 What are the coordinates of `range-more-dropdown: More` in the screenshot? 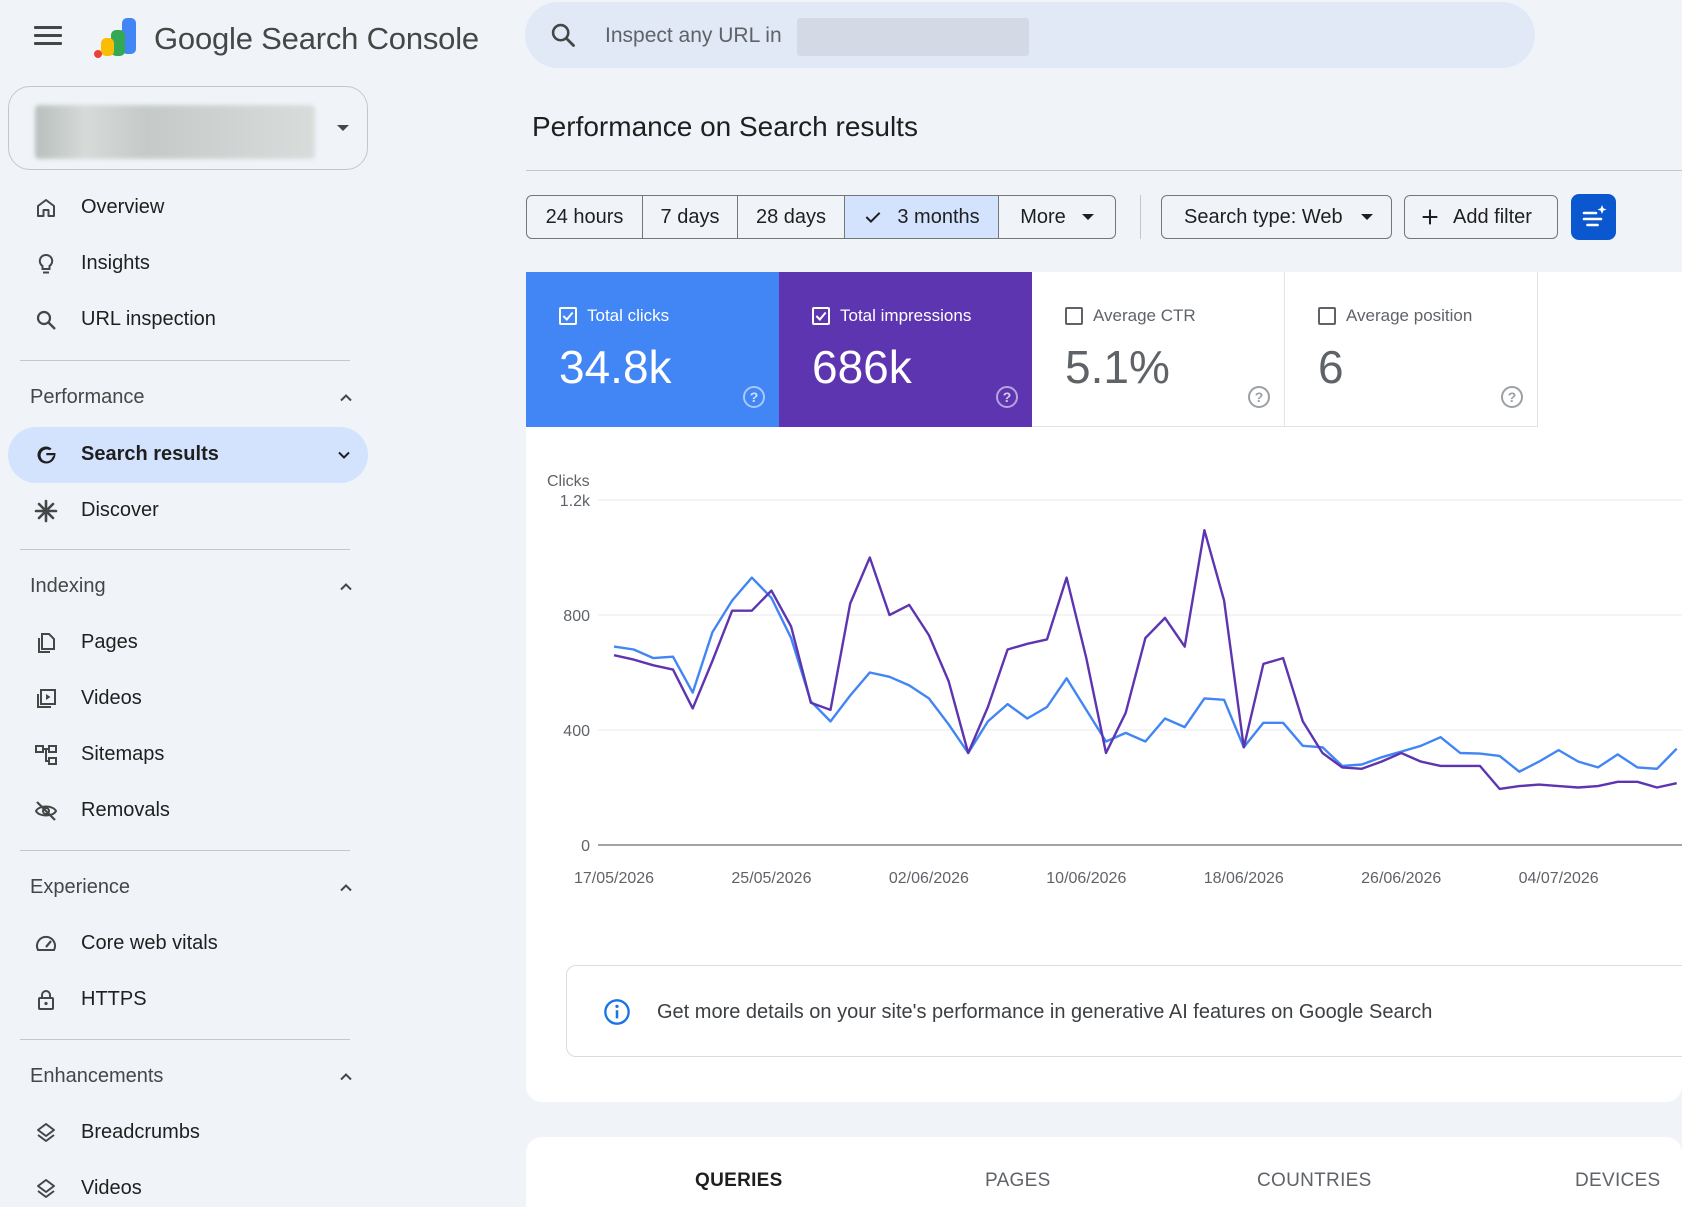 It's located at (1057, 217).